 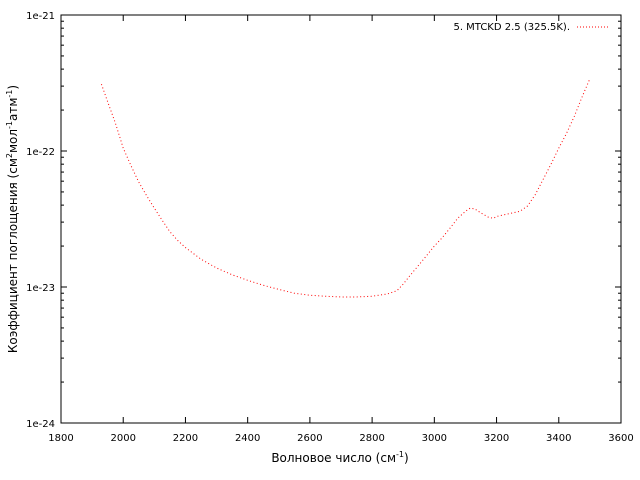 What do you see at coordinates (247, 438) in the screenshot?
I see `x-tick-label: 2400` at bounding box center [247, 438].